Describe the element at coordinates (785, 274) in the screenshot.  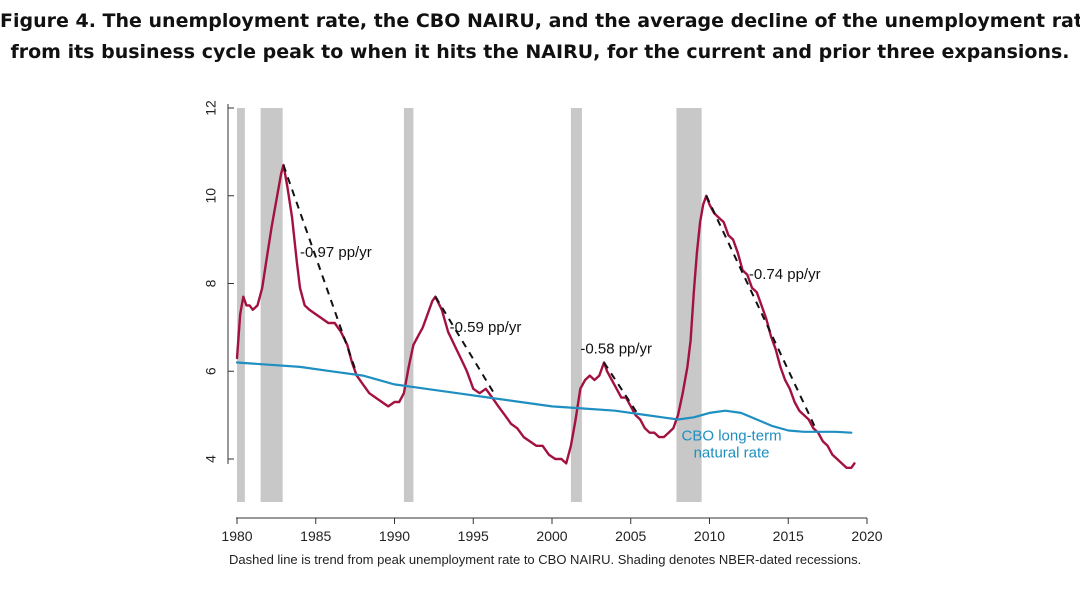
I see `trend-label: -0.74 pp/yr` at that location.